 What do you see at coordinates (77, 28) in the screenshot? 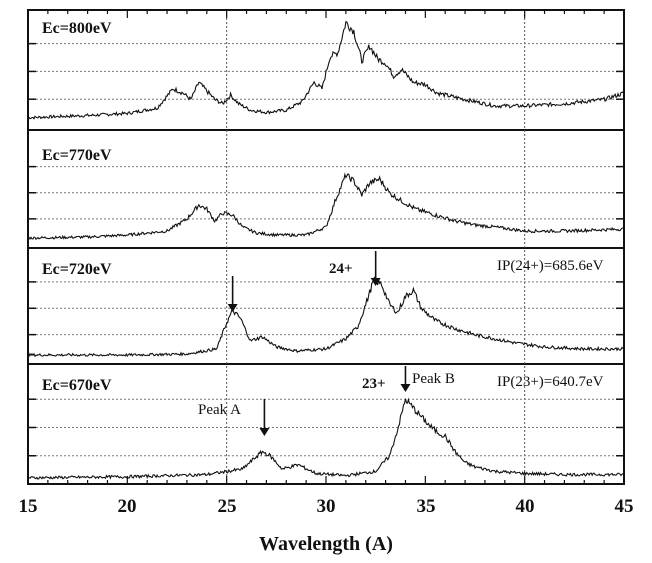
I see `panel-label-800: Ec=800eV` at bounding box center [77, 28].